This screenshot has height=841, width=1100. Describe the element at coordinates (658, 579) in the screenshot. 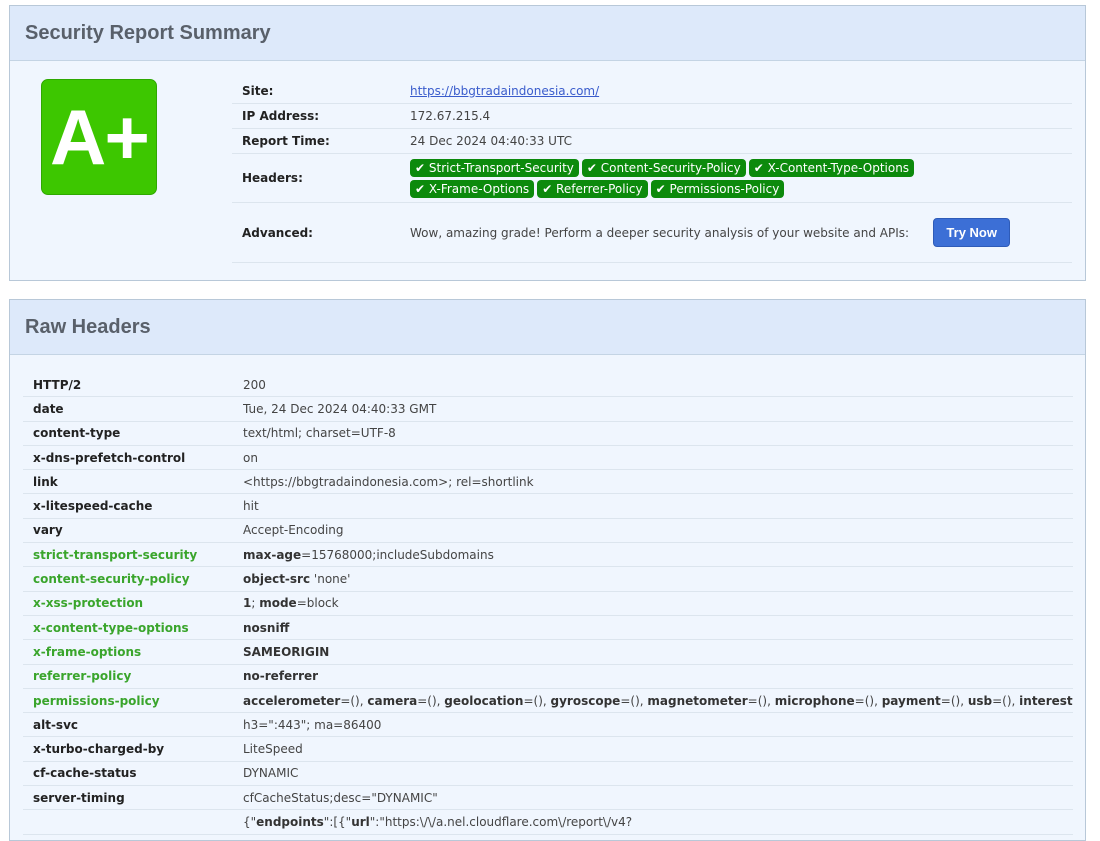

I see `header-value: object-src 'none'` at that location.